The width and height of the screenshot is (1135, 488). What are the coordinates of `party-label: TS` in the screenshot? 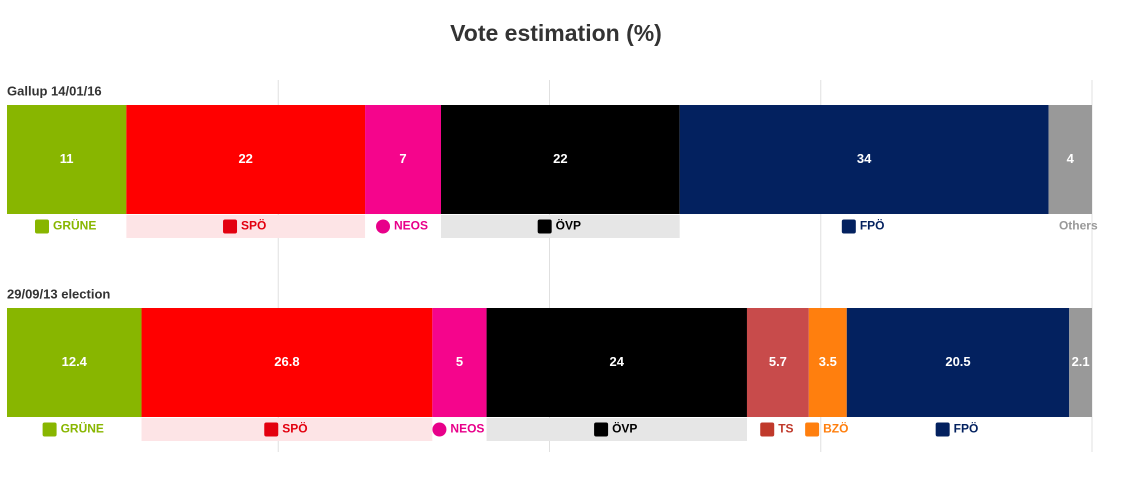 It's located at (785, 429).